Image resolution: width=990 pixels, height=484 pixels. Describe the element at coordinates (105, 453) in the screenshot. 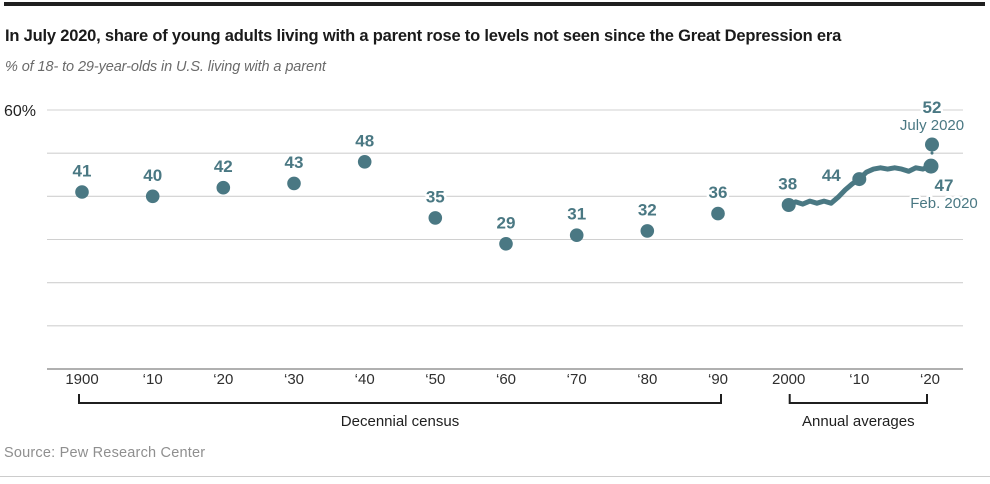

I see `source-note: Source: Pew Research Center` at that location.